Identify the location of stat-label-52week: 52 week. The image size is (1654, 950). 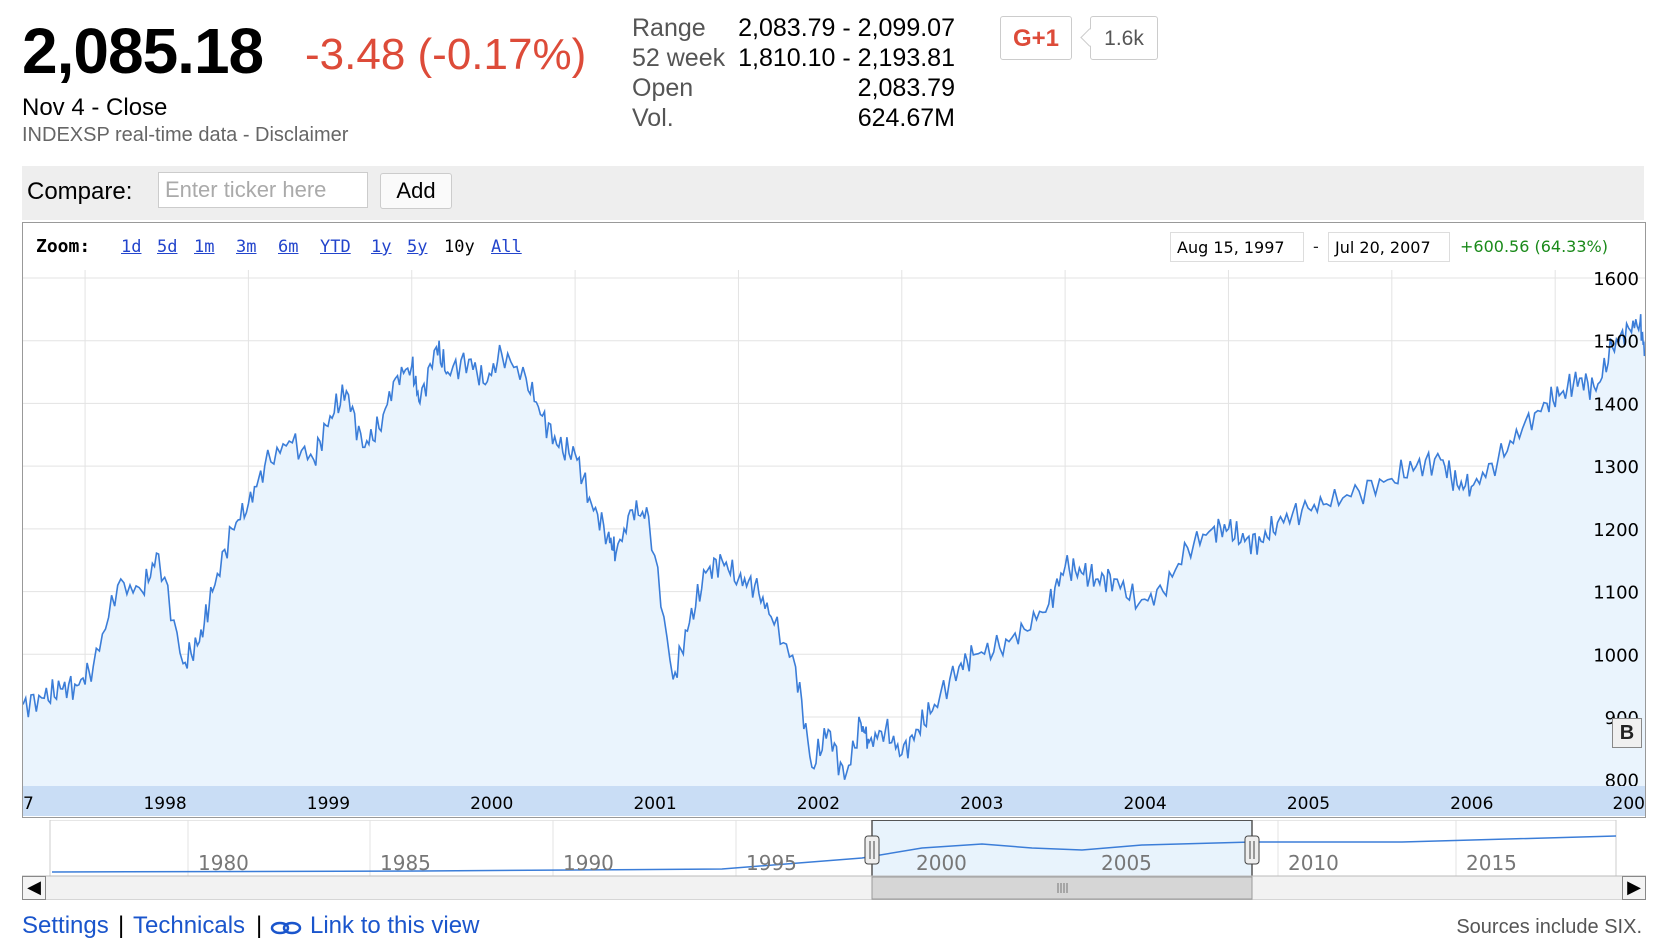
(679, 58).